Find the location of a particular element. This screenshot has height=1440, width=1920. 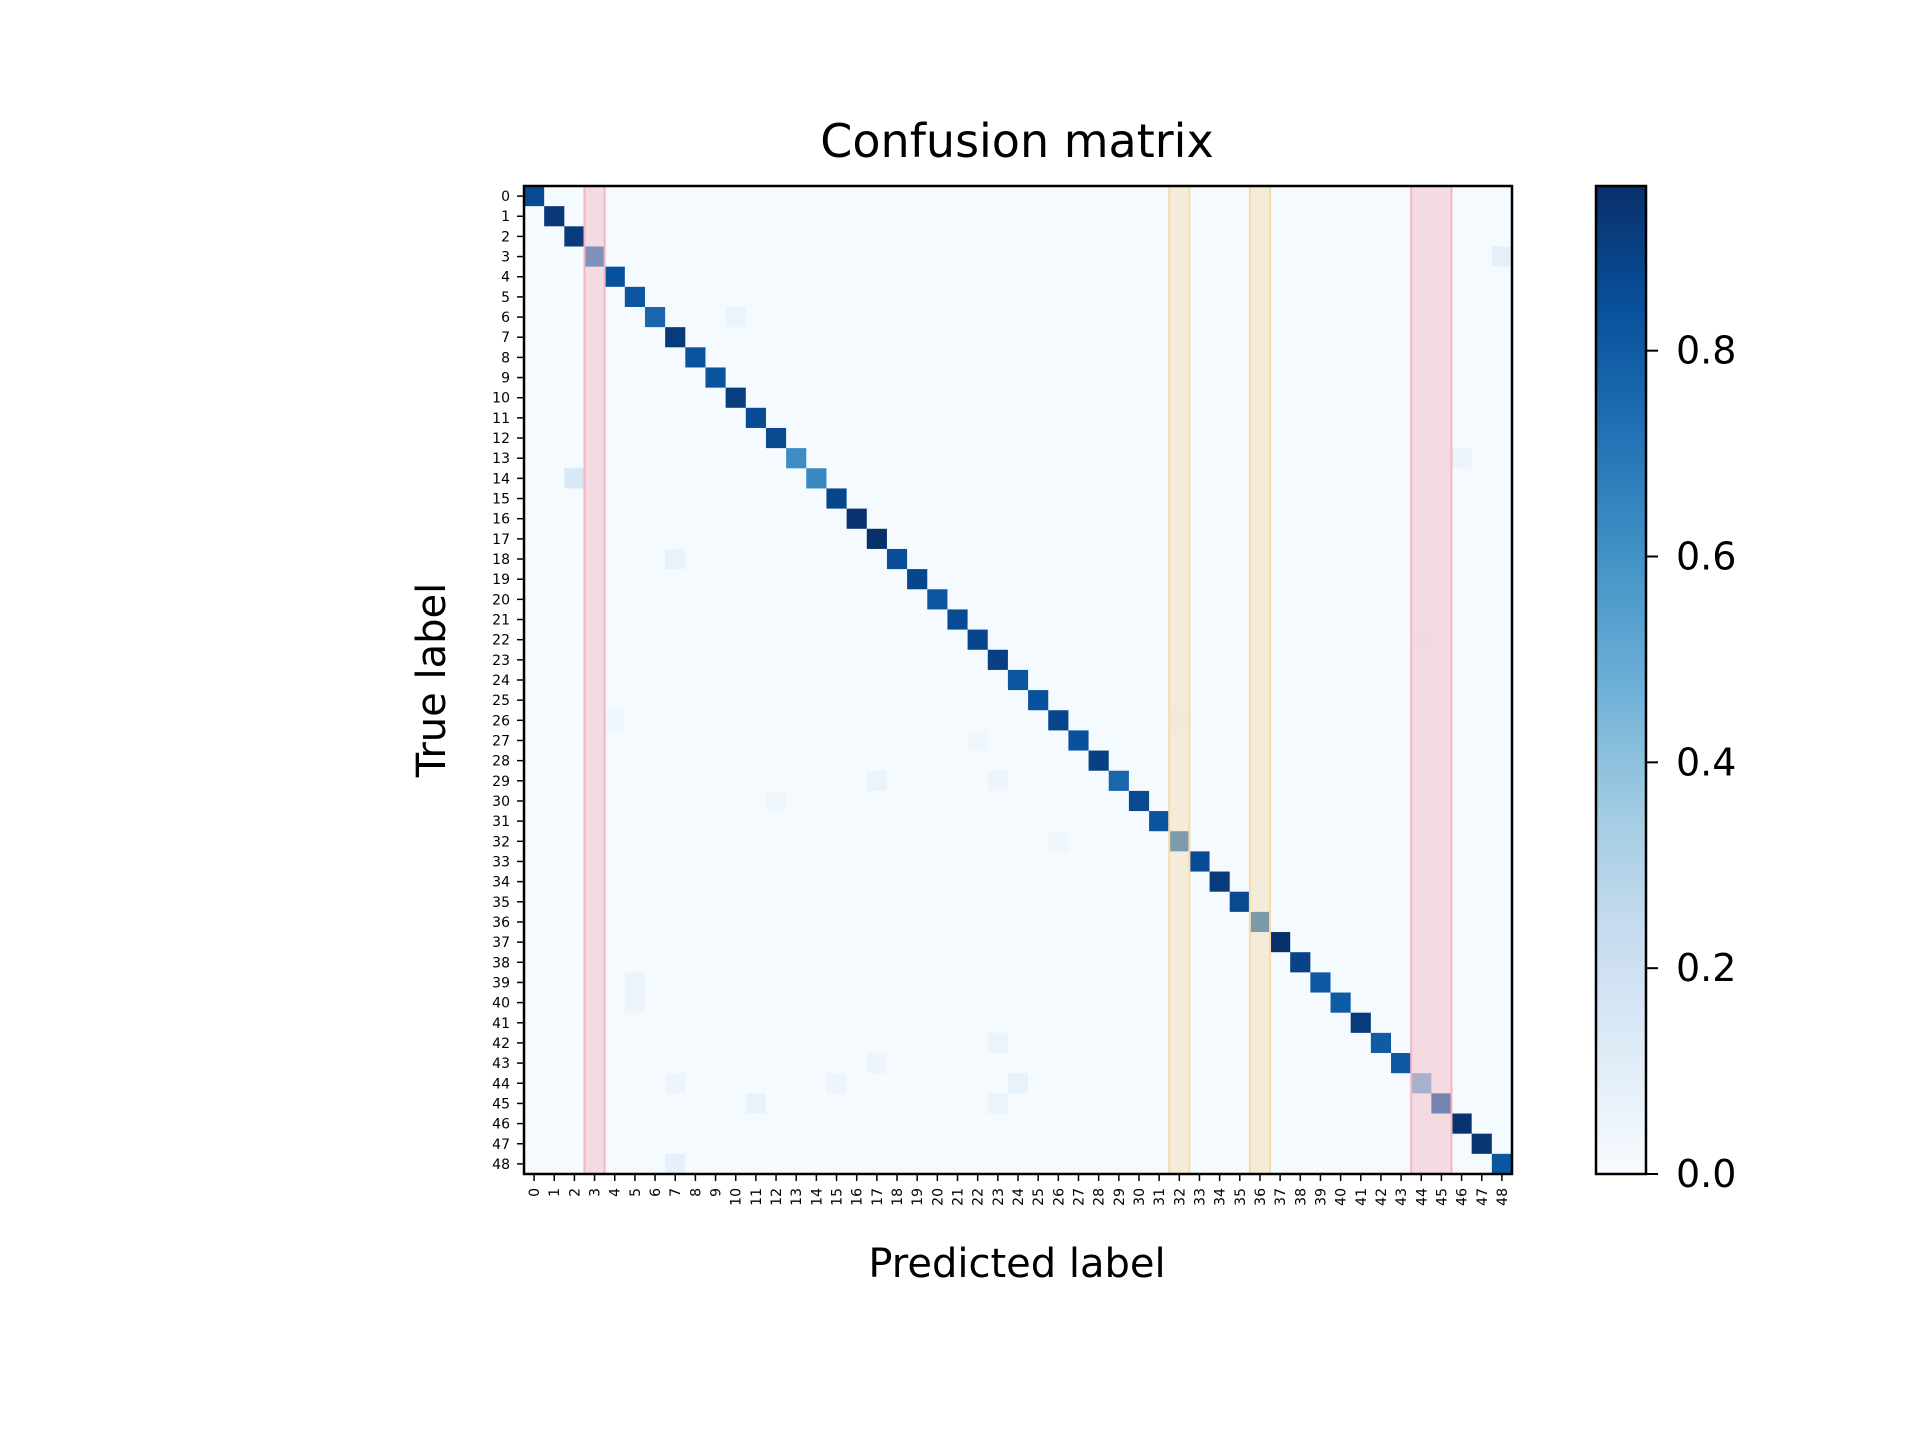

y-tick-label-32: 32 is located at coordinates (501, 842).